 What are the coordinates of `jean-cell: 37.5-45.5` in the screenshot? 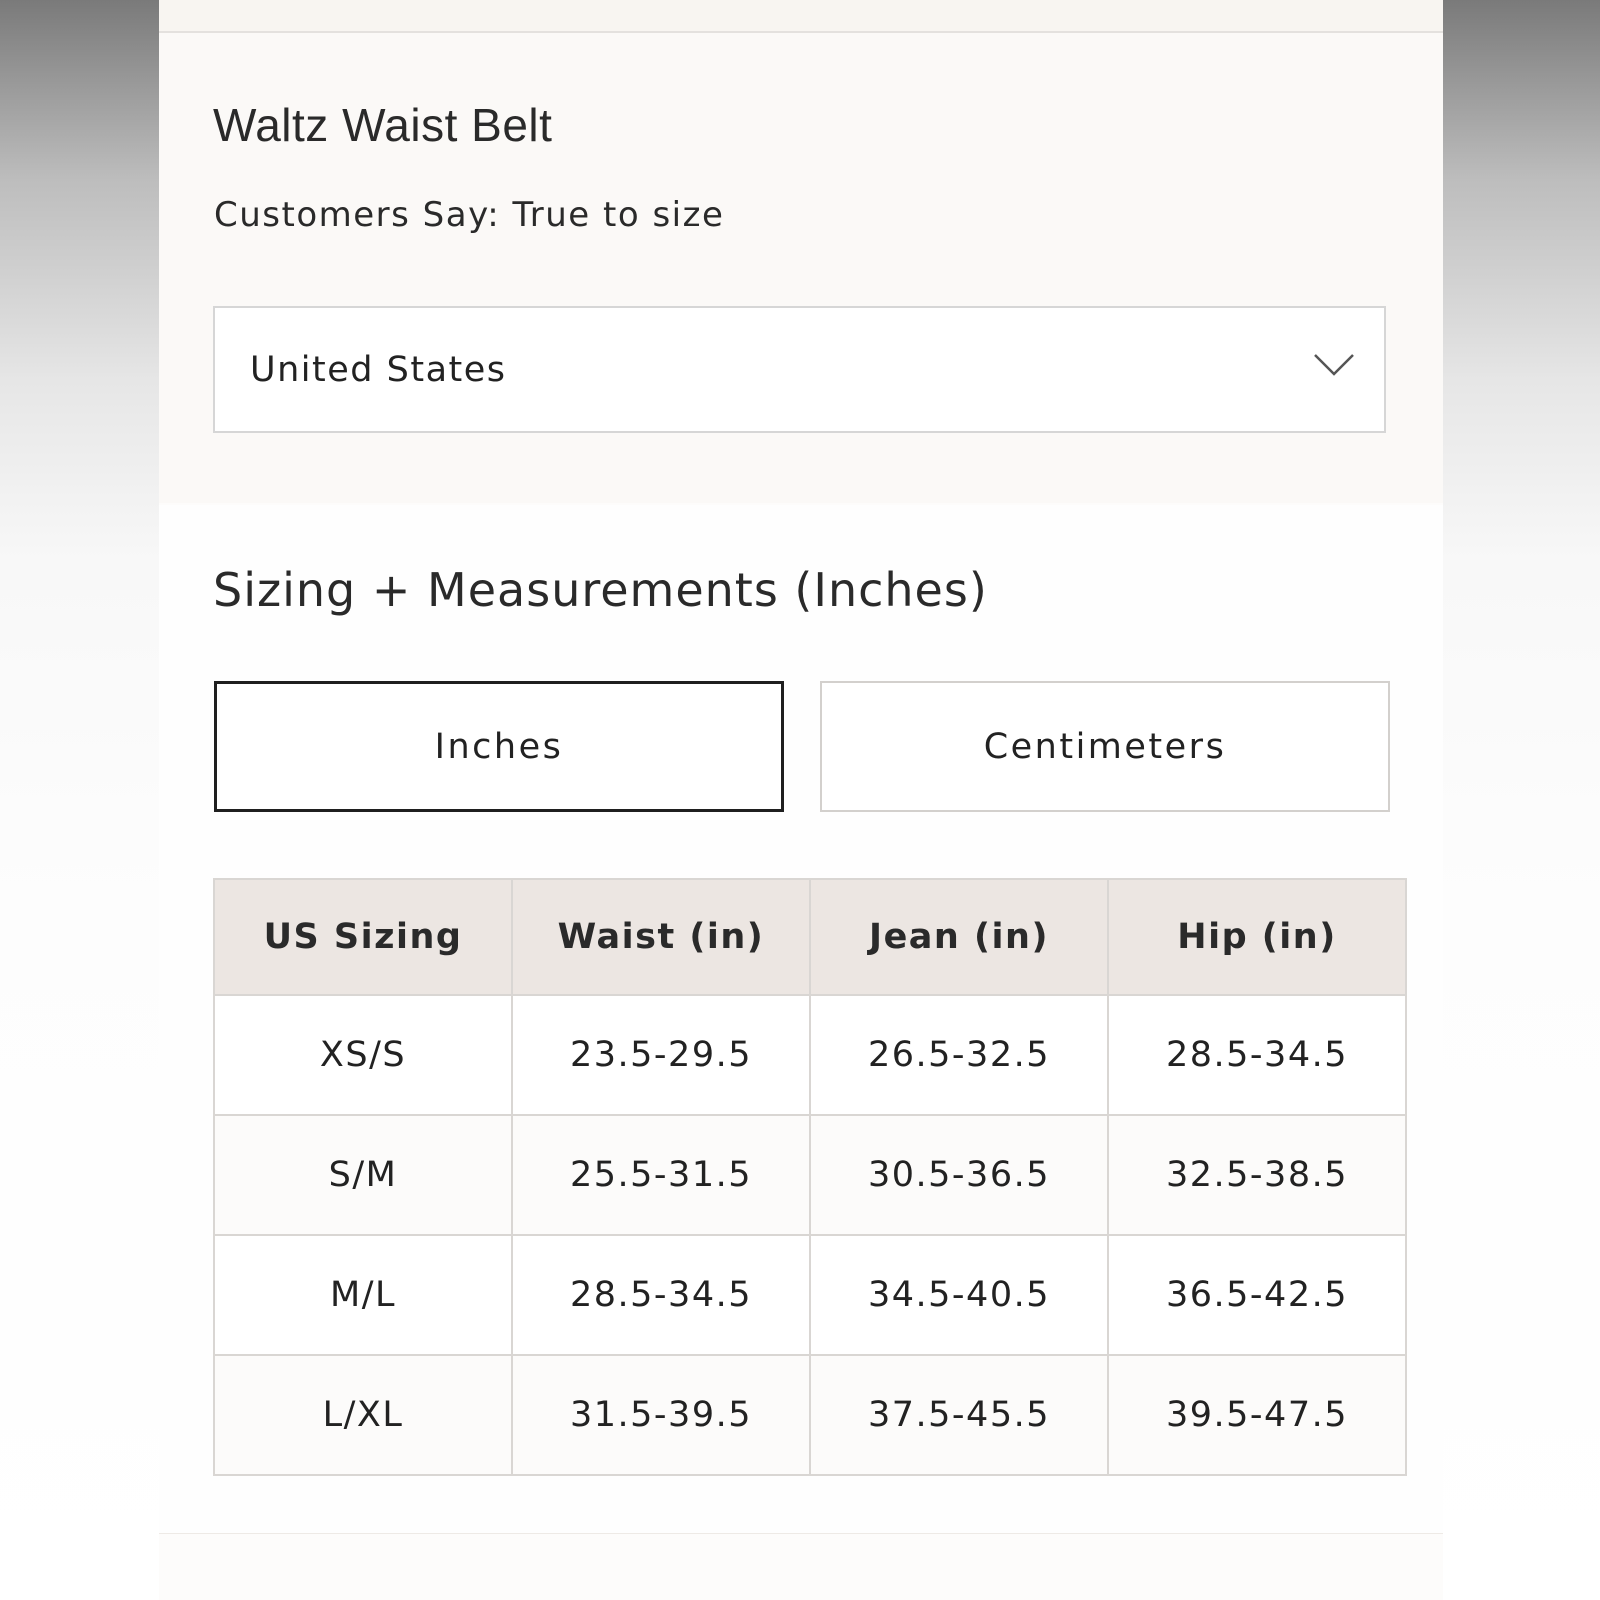 It's located at (959, 1415).